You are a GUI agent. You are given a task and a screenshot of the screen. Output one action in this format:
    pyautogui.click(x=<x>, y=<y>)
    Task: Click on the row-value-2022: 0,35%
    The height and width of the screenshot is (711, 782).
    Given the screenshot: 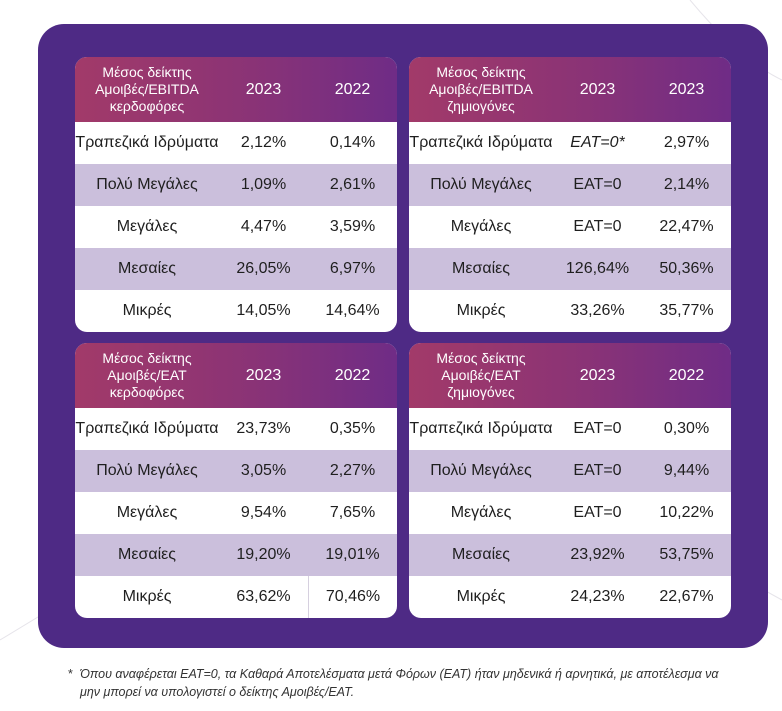 What is the action you would take?
    pyautogui.click(x=352, y=428)
    